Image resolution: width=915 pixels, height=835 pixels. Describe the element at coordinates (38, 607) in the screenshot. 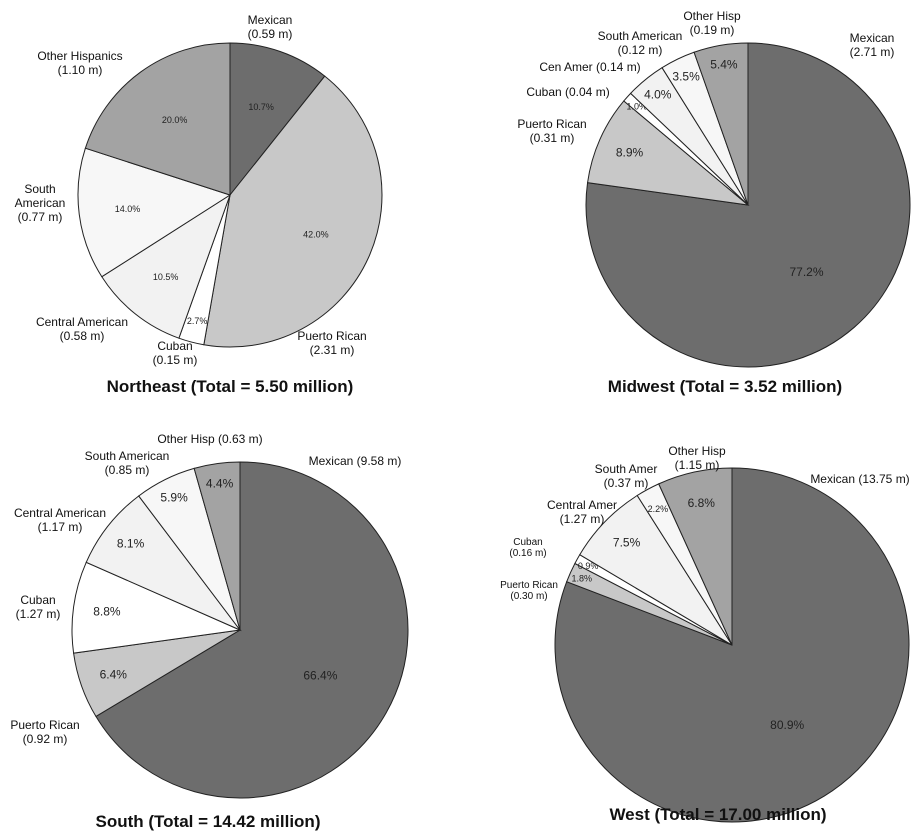

I see `slice-category-label: Cuban (1.27 m)` at that location.